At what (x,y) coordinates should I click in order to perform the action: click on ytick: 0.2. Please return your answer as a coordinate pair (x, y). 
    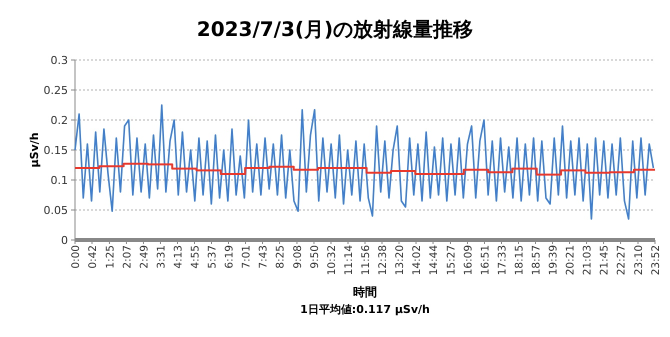
    Looking at the image, I should click on (59, 120).